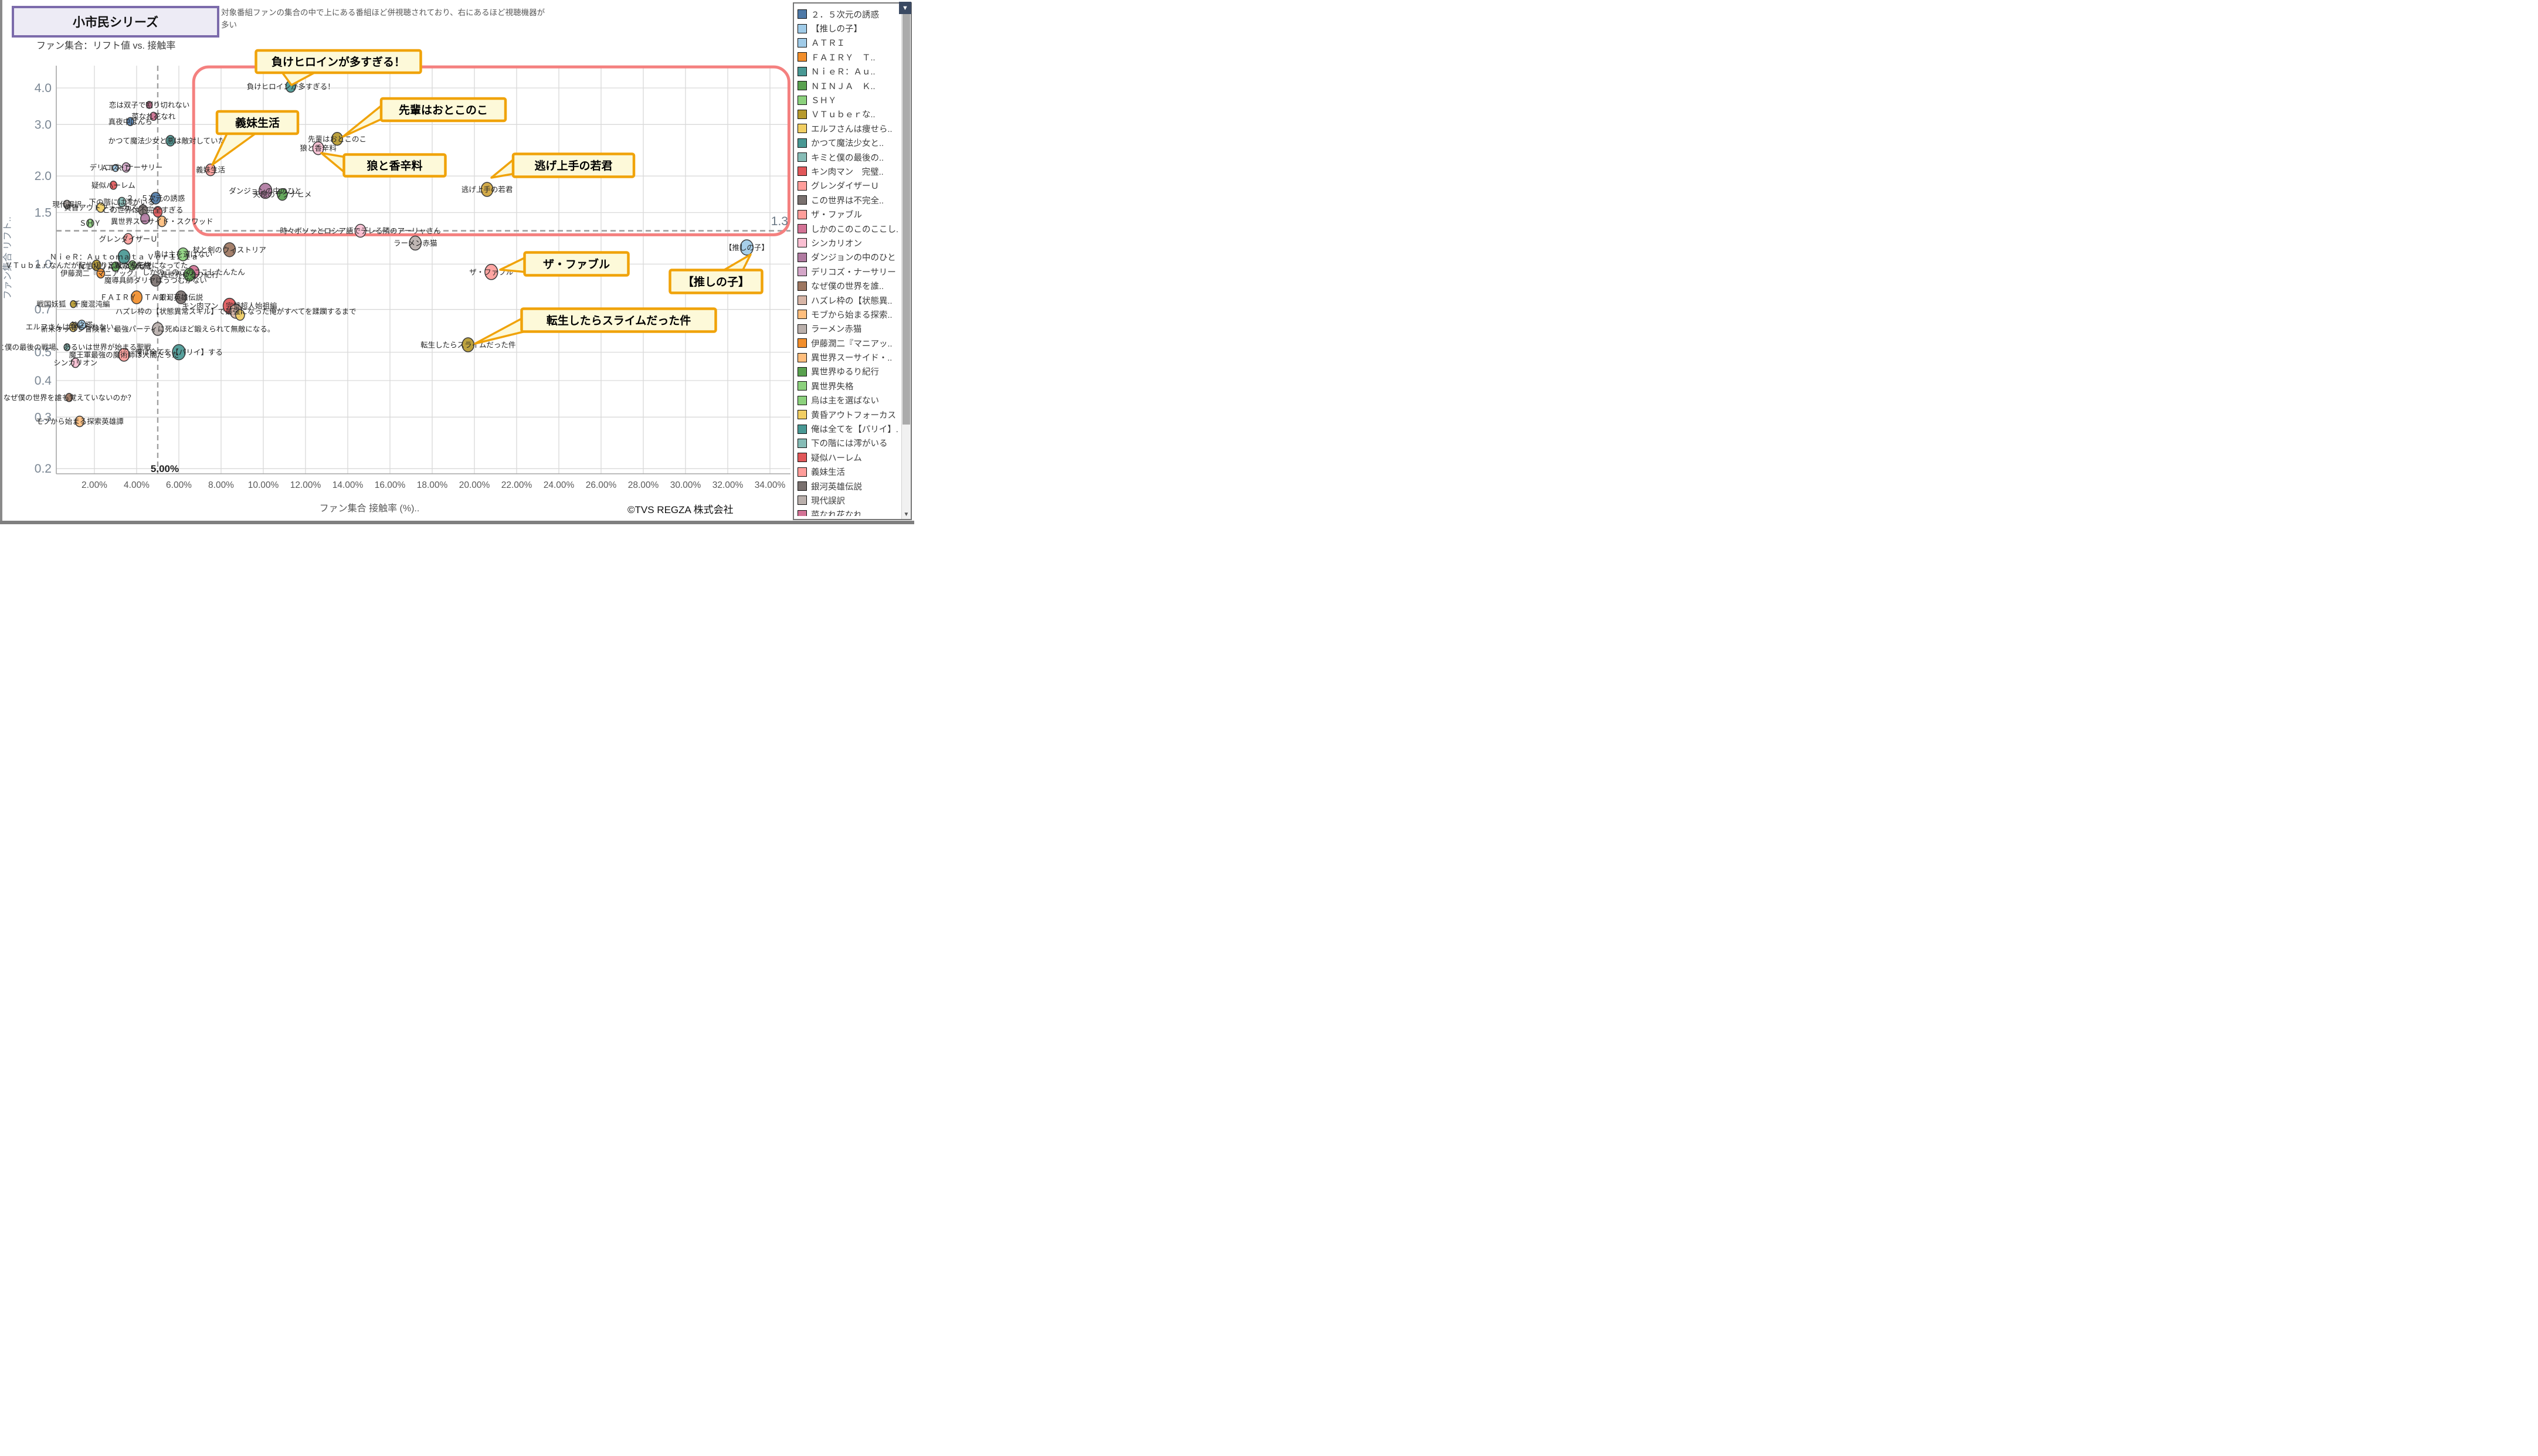 The image size is (2538, 1456). Describe the element at coordinates (848, 472) in the screenshot. I see `legend-item: 義妹生活` at that location.